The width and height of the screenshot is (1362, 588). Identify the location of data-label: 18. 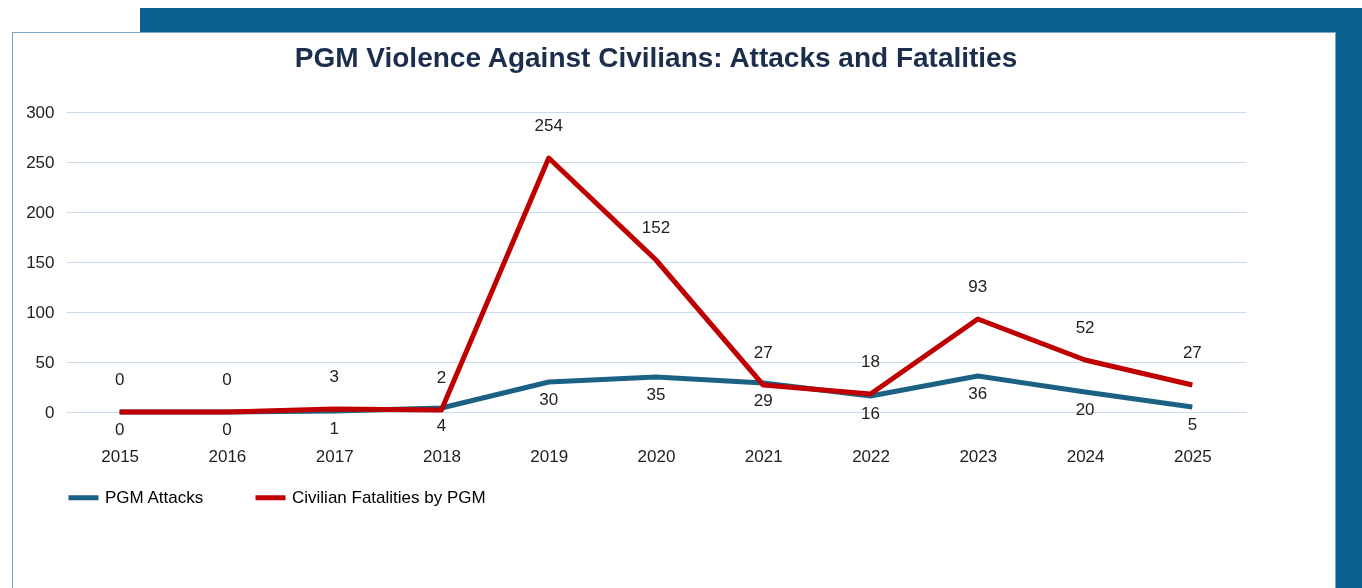
(871, 361).